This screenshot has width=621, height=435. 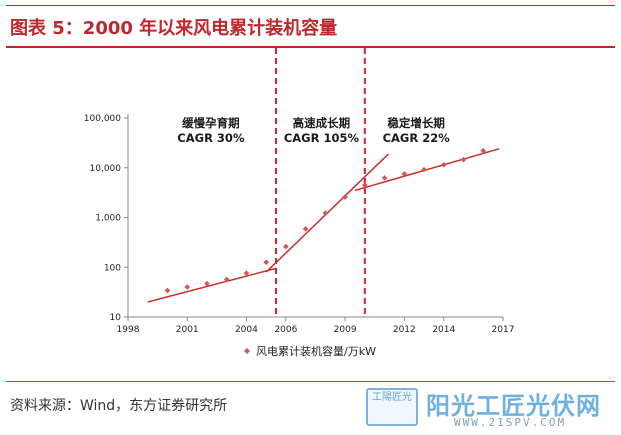 What do you see at coordinates (345, 330) in the screenshot?
I see `x-tick-label: 2009` at bounding box center [345, 330].